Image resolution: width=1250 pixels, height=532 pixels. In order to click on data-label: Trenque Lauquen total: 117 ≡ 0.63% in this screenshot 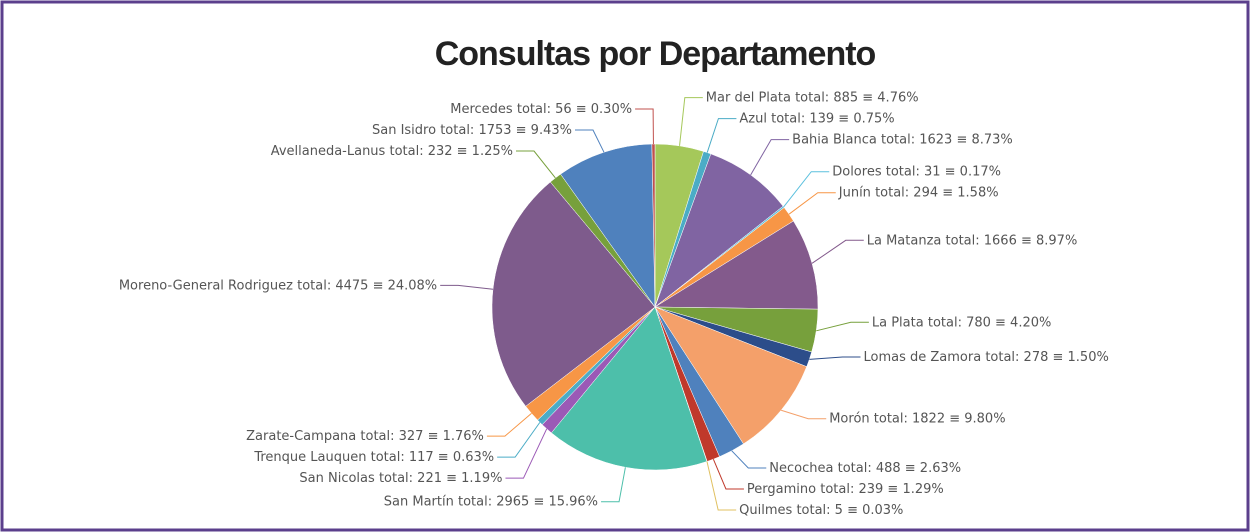, I will do `click(373, 457)`.